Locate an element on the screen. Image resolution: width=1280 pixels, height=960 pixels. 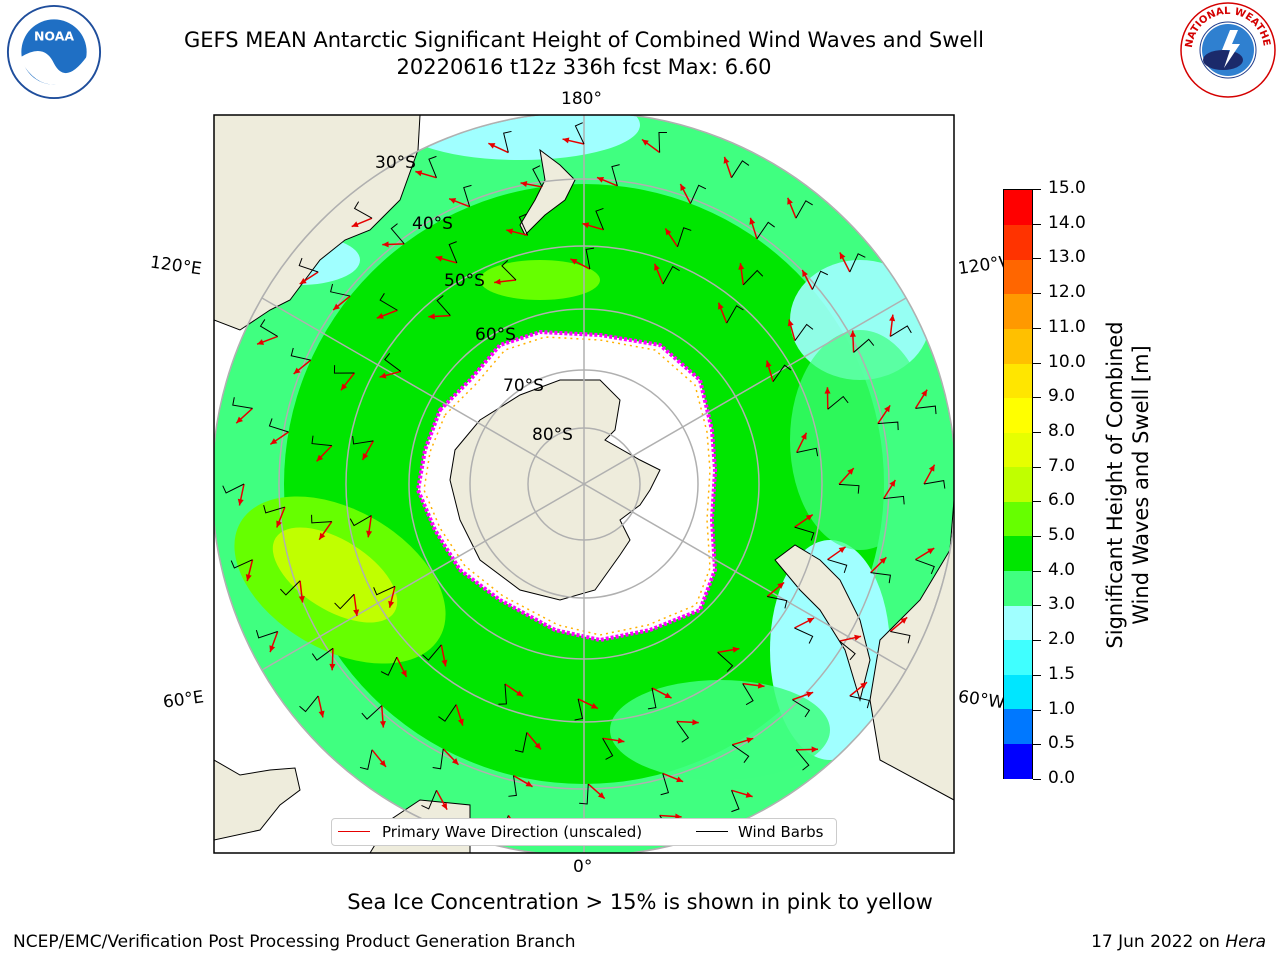
lon-label-180: 180° is located at coordinates (581, 99).